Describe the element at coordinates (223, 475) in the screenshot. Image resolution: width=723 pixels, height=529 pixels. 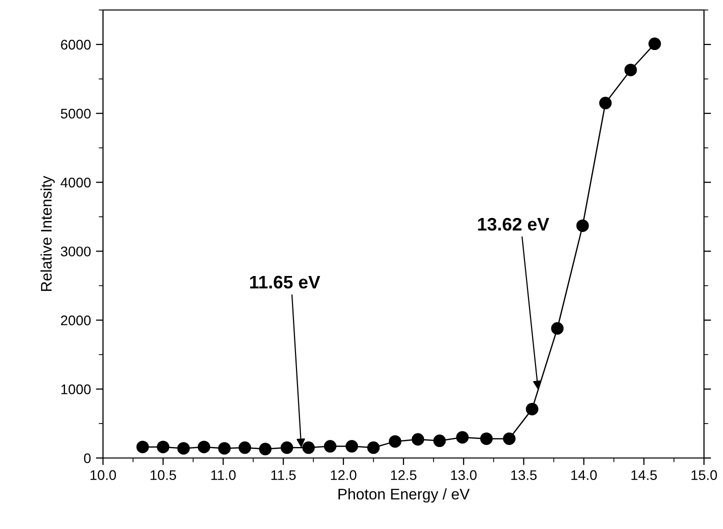
I see `x-tick-label: 11.0` at that location.